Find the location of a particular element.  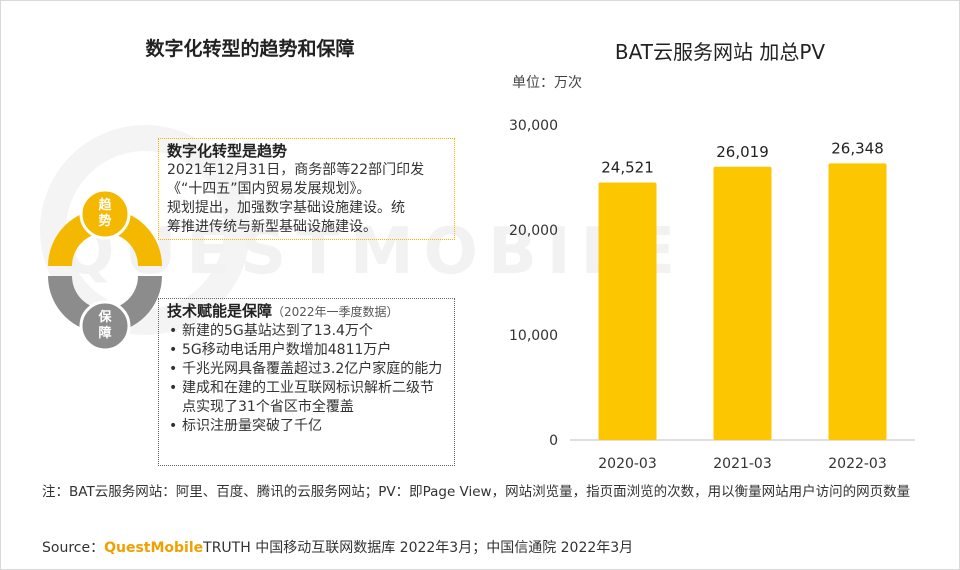

bar-value-label: 26,348 is located at coordinates (857, 148).